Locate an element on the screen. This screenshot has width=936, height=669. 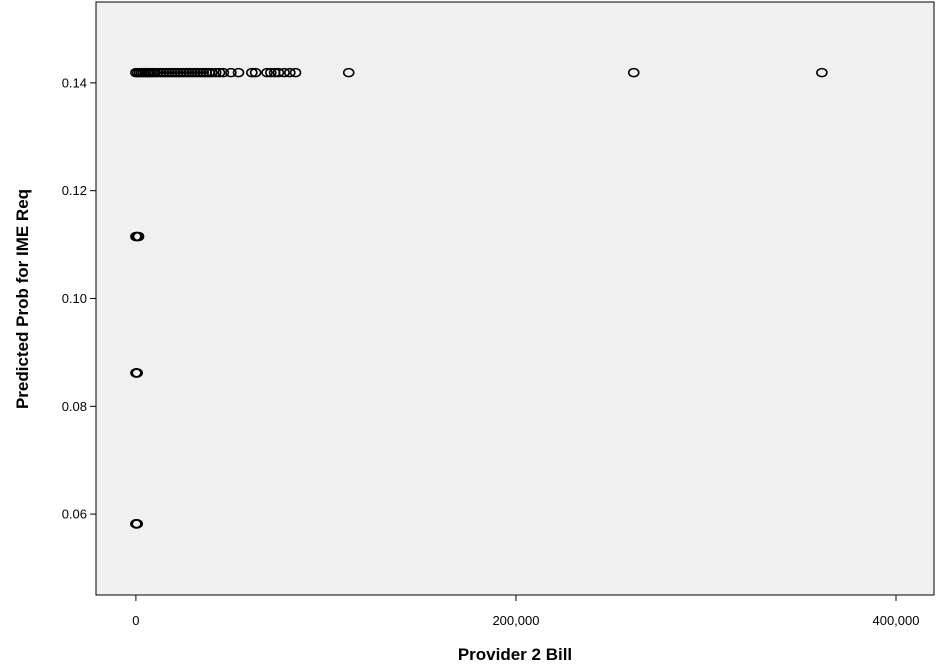
x-tick-label: 400,000 is located at coordinates (895, 620).